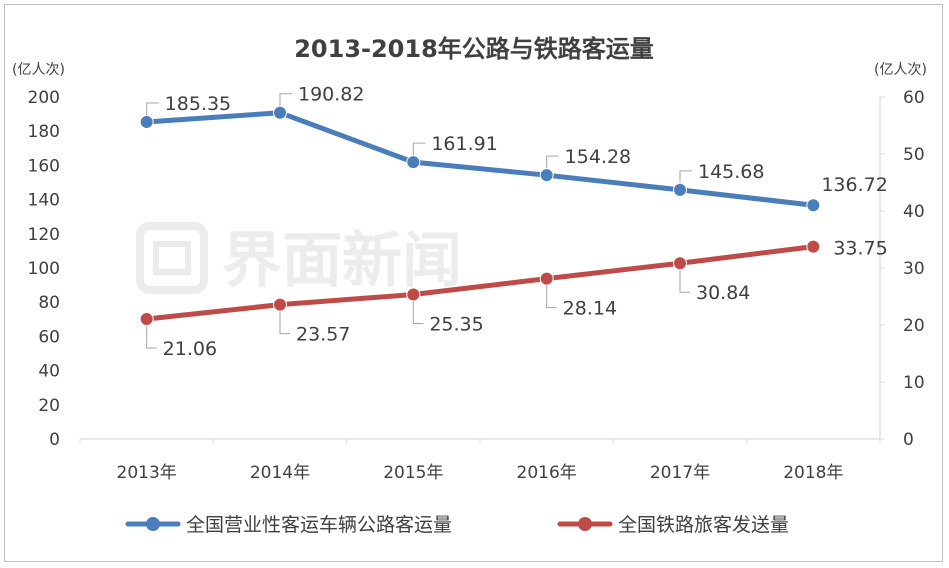 The image size is (949, 568). Describe the element at coordinates (813, 473) in the screenshot. I see `x-tick-label: 2018年` at that location.